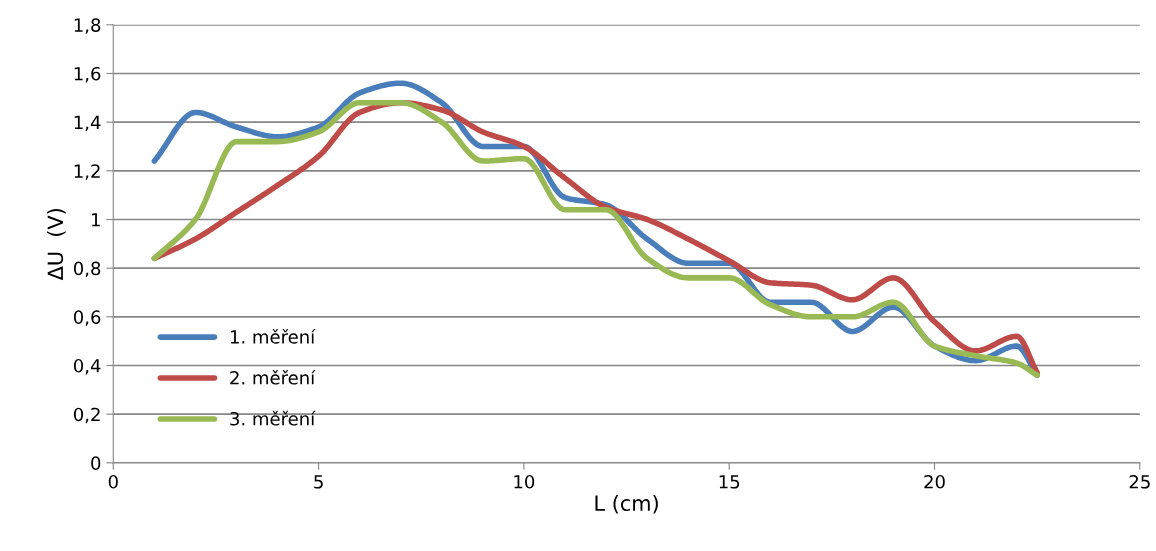 The width and height of the screenshot is (1156, 551). Describe the element at coordinates (87, 74) in the screenshot. I see `y-tick-label: 1,6` at that location.